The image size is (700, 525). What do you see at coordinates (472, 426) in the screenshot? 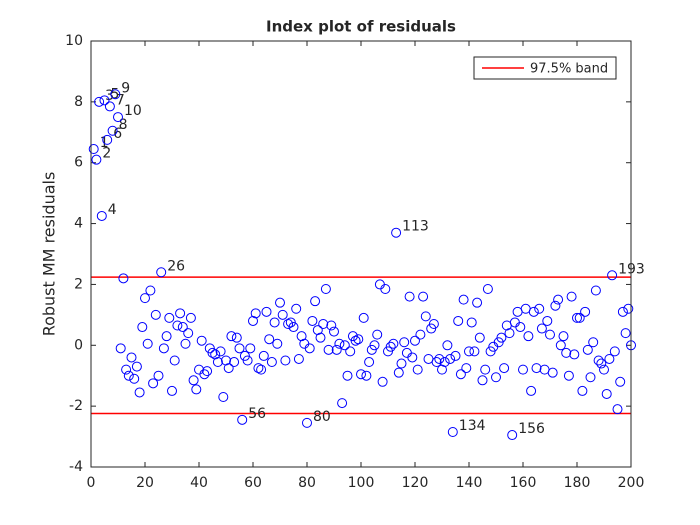
I see `point-label: 134` at bounding box center [472, 426].